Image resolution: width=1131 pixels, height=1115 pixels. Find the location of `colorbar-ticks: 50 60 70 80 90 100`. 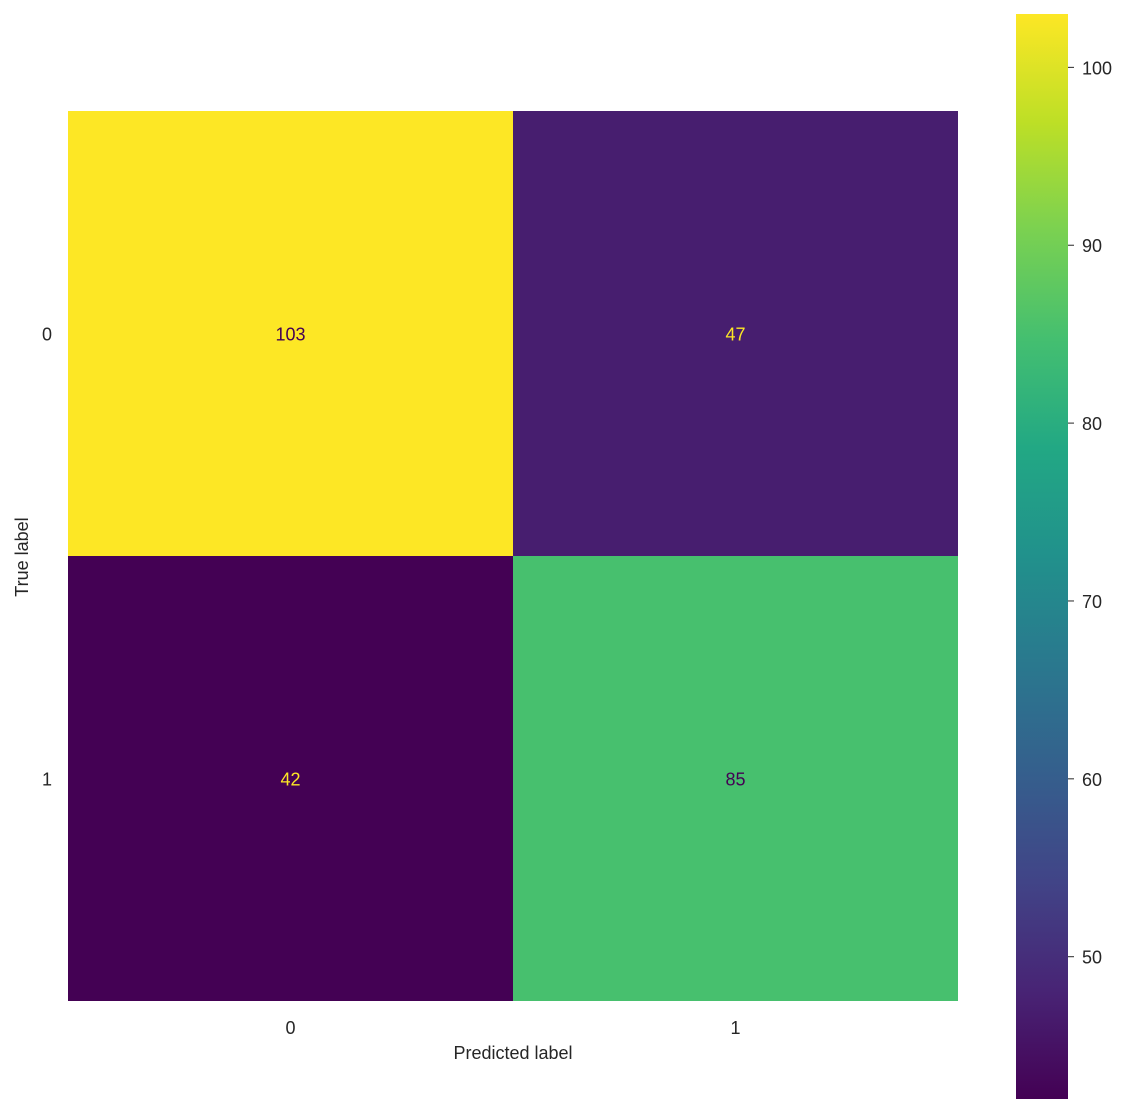

colorbar-ticks: 50 60 70 80 90 100 is located at coordinates (1090, 513).